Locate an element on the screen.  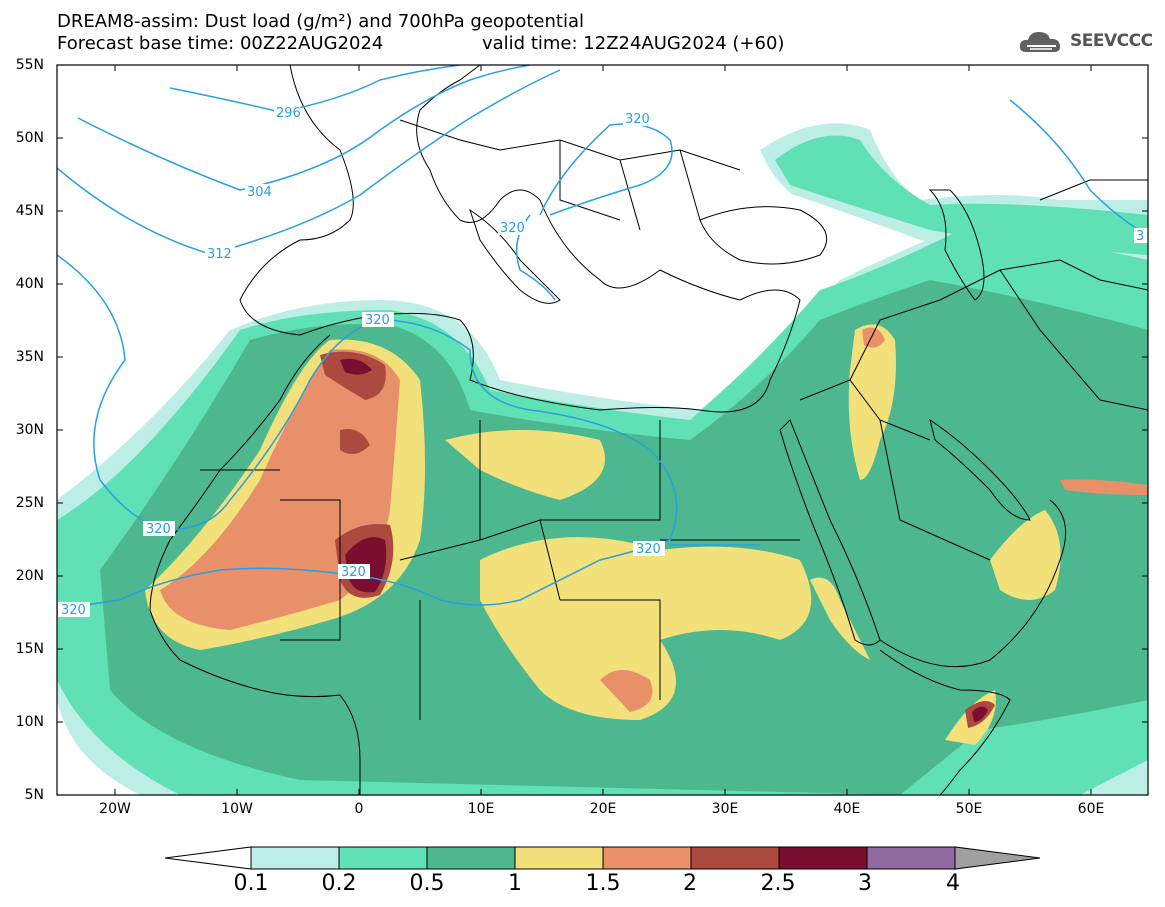
dust-band-1-5-d is located at coordinates (1104, 487).